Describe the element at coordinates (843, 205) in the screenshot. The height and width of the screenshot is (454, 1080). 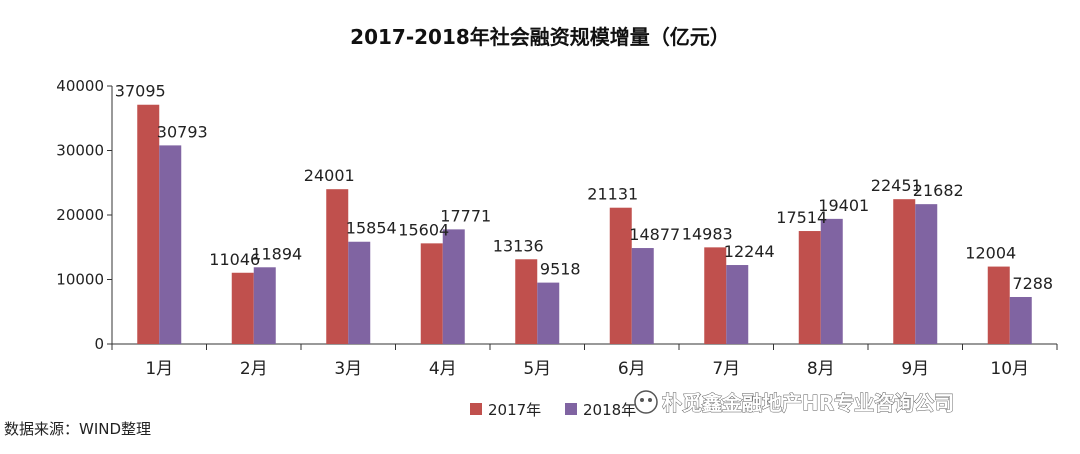
I see `data-label: 19401` at that location.